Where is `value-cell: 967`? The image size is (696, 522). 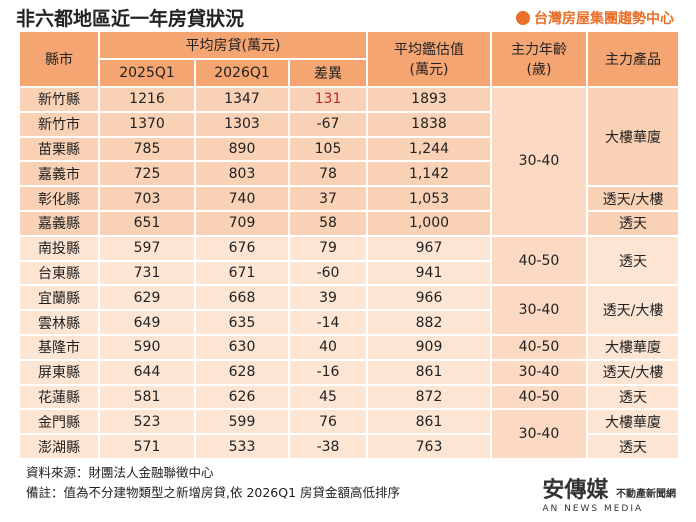 value-cell: 967 is located at coordinates (429, 248).